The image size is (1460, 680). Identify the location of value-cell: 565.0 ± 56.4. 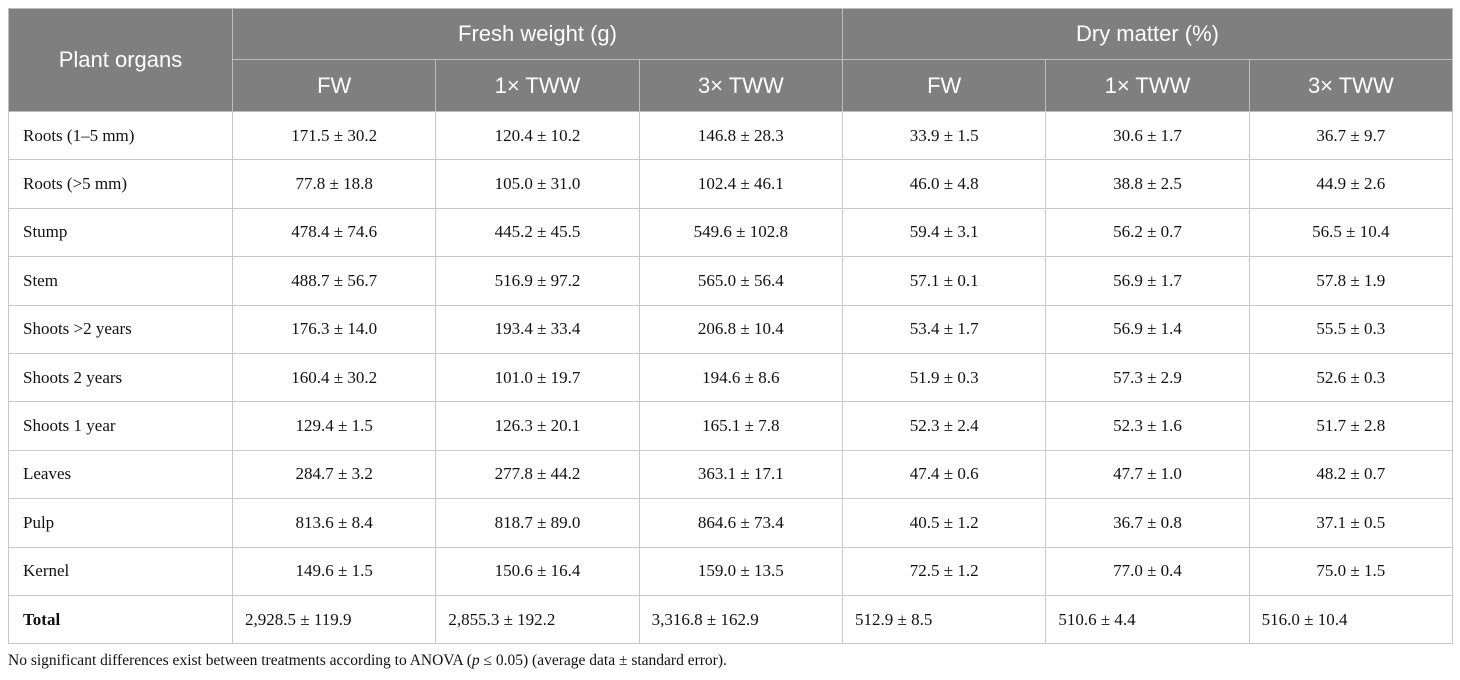
(741, 281).